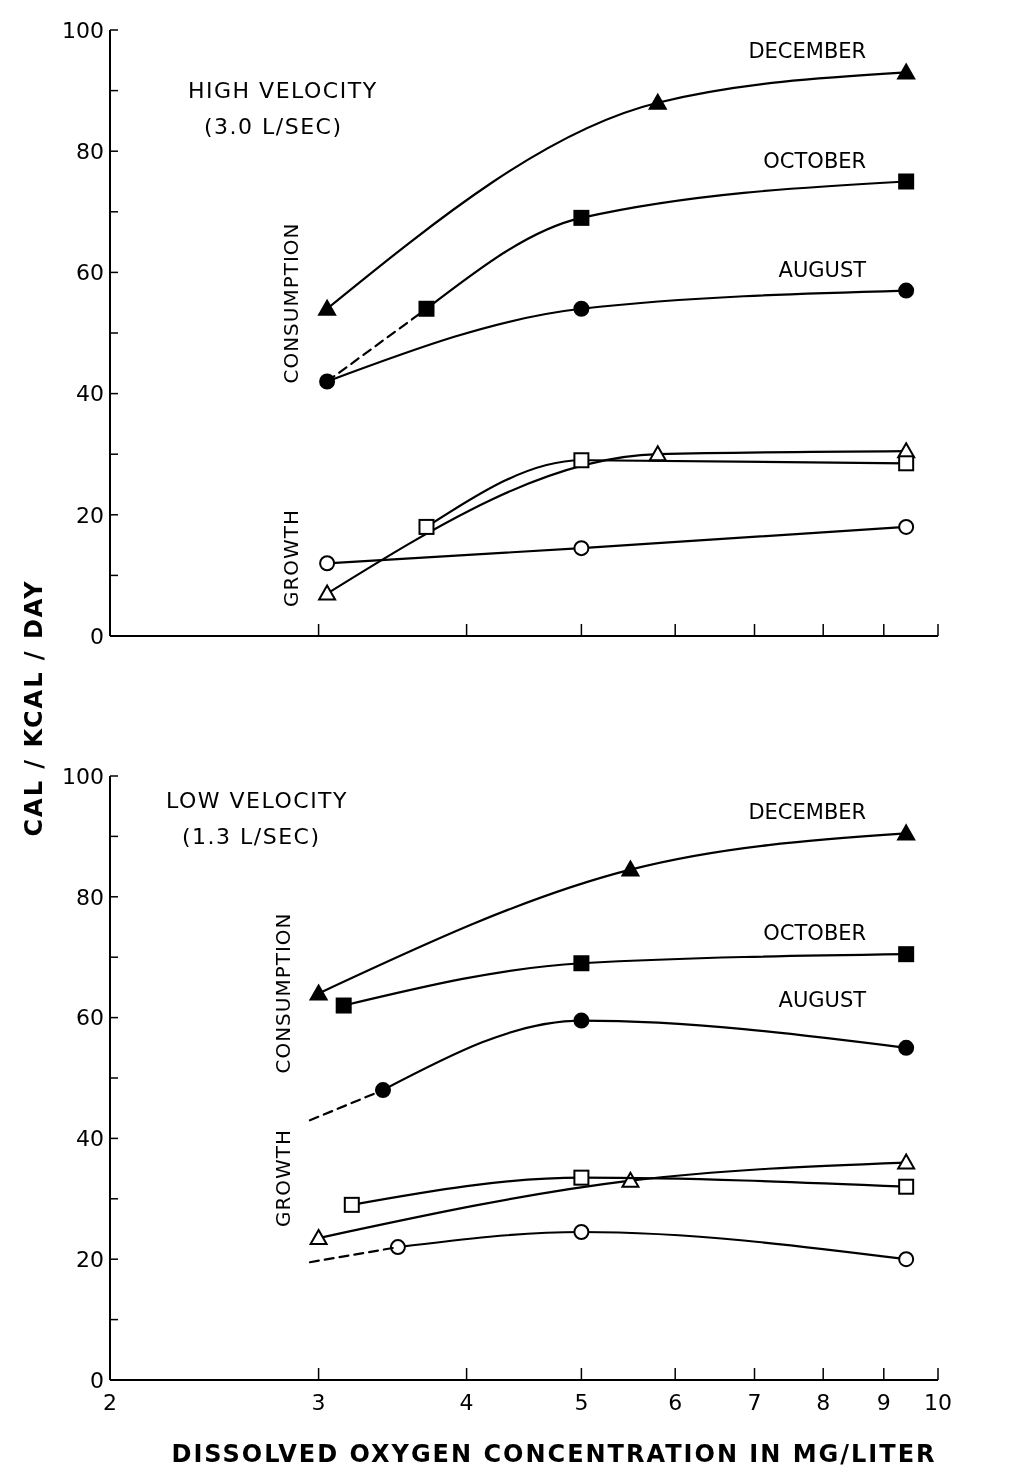 This screenshot has height=1483, width=1009. I want to click on y-axis-title: CAL / KCAL / DAY, so click(34, 708).